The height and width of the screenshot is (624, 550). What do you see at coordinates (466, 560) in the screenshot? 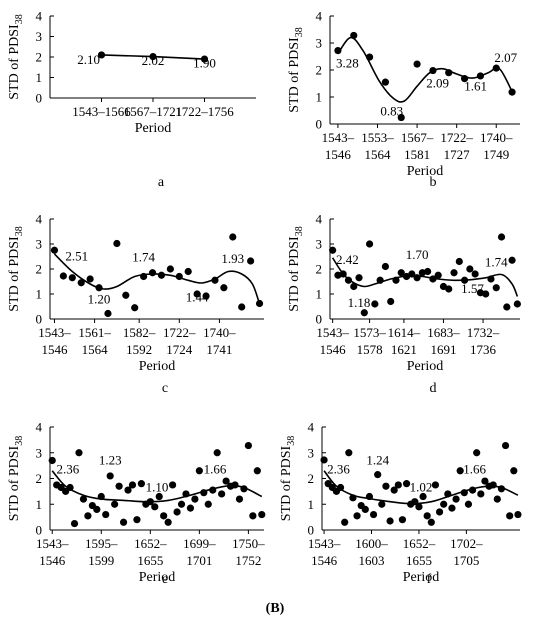
I see `x-tick-label: 1705` at bounding box center [466, 560].